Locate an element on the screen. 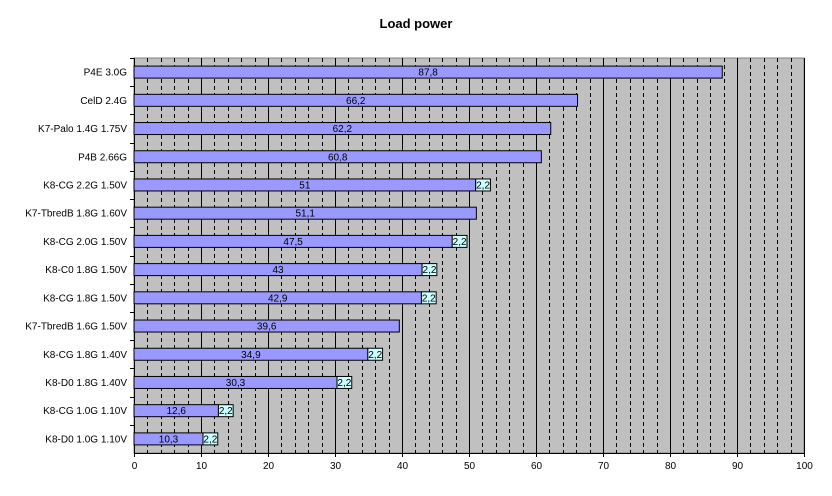 The width and height of the screenshot is (832, 496). data-label: 66,2 is located at coordinates (356, 101).